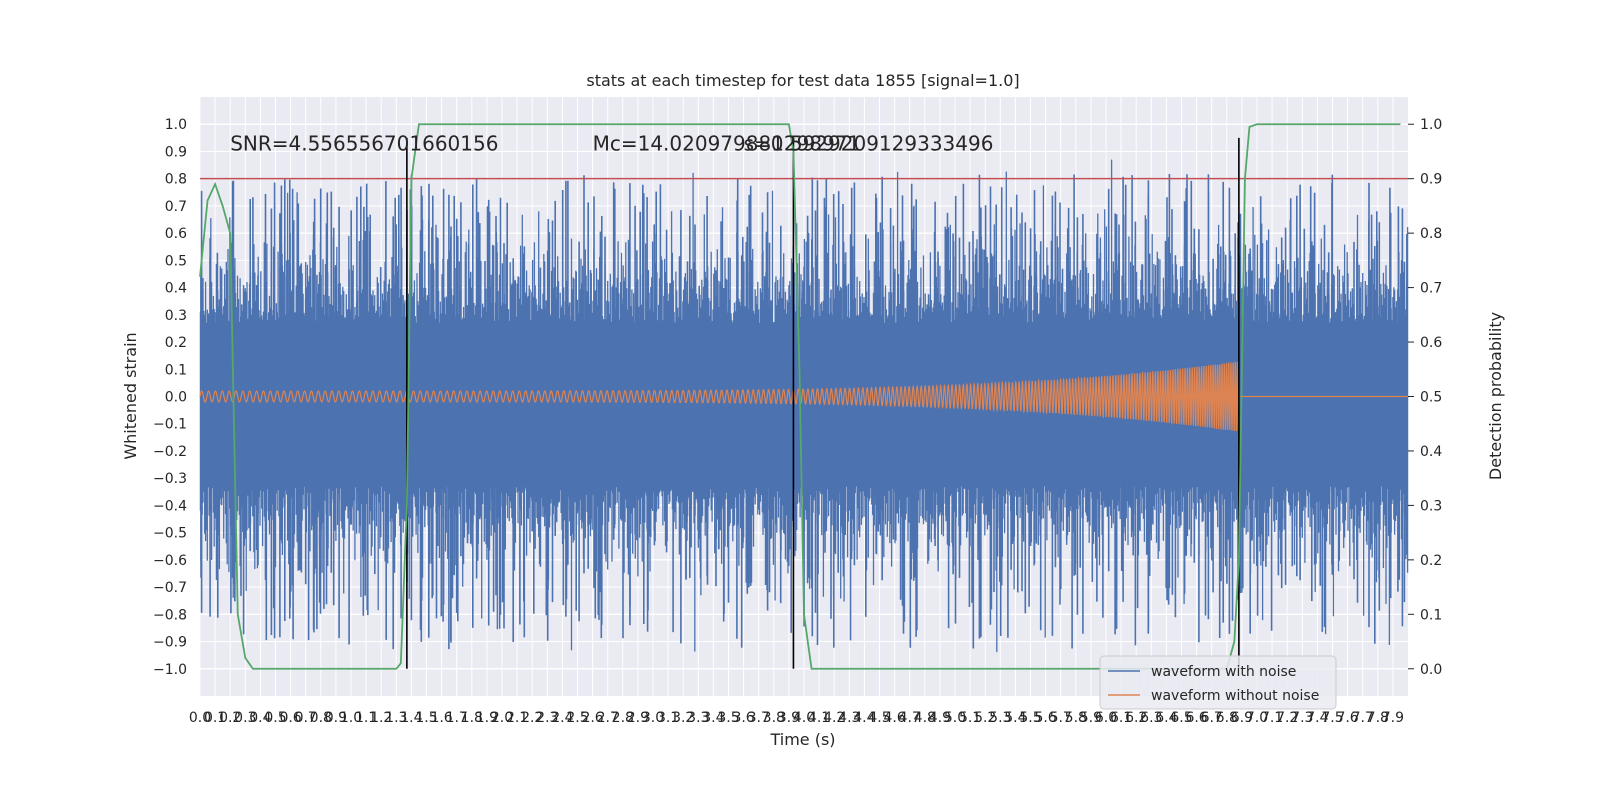 The width and height of the screenshot is (1600, 800). Describe the element at coordinates (170, 479) in the screenshot. I see `y-tick-label: −0.3` at that location.